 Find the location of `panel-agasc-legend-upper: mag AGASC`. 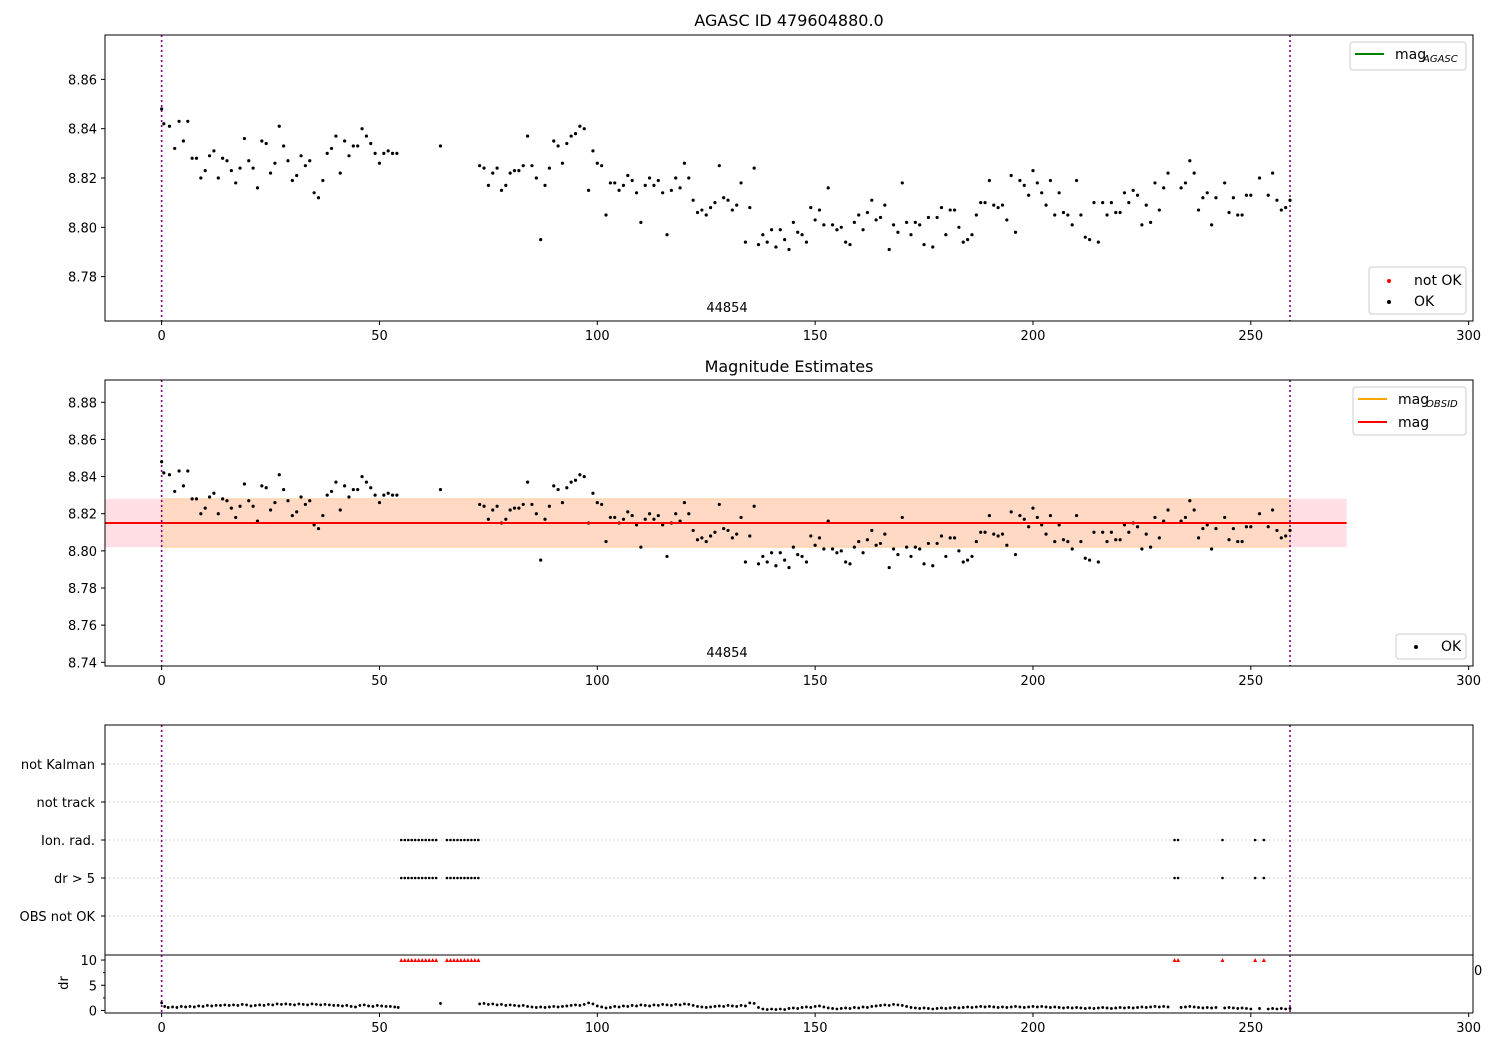

panel-agasc-legend-upper: mag AGASC is located at coordinates (1408, 56).